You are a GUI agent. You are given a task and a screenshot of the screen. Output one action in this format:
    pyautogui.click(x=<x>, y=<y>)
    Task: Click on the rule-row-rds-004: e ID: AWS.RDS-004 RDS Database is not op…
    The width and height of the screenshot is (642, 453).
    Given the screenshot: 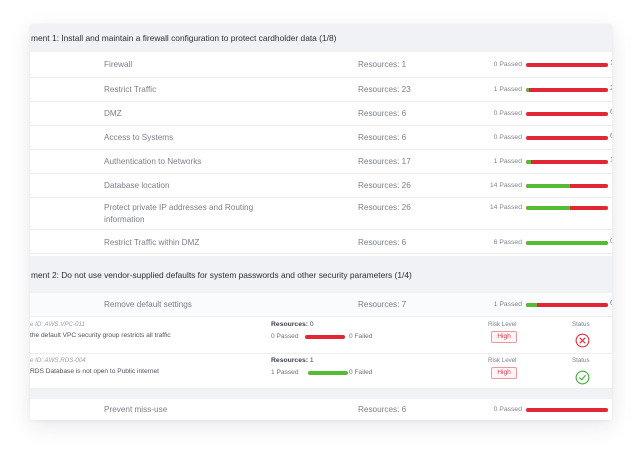 What is the action you would take?
    pyautogui.click(x=321, y=371)
    